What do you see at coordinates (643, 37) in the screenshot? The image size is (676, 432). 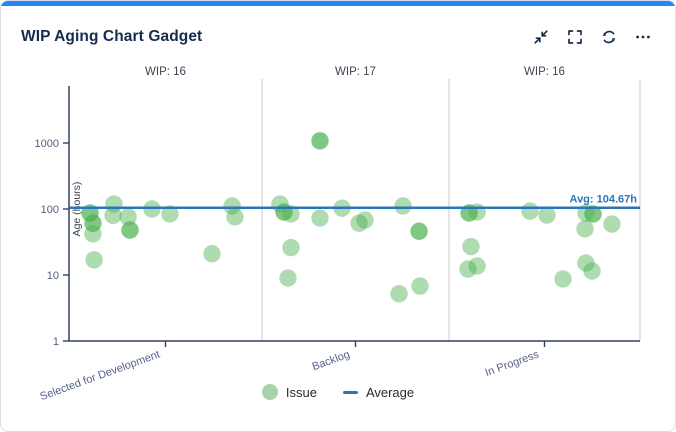 I see `more-icon` at bounding box center [643, 37].